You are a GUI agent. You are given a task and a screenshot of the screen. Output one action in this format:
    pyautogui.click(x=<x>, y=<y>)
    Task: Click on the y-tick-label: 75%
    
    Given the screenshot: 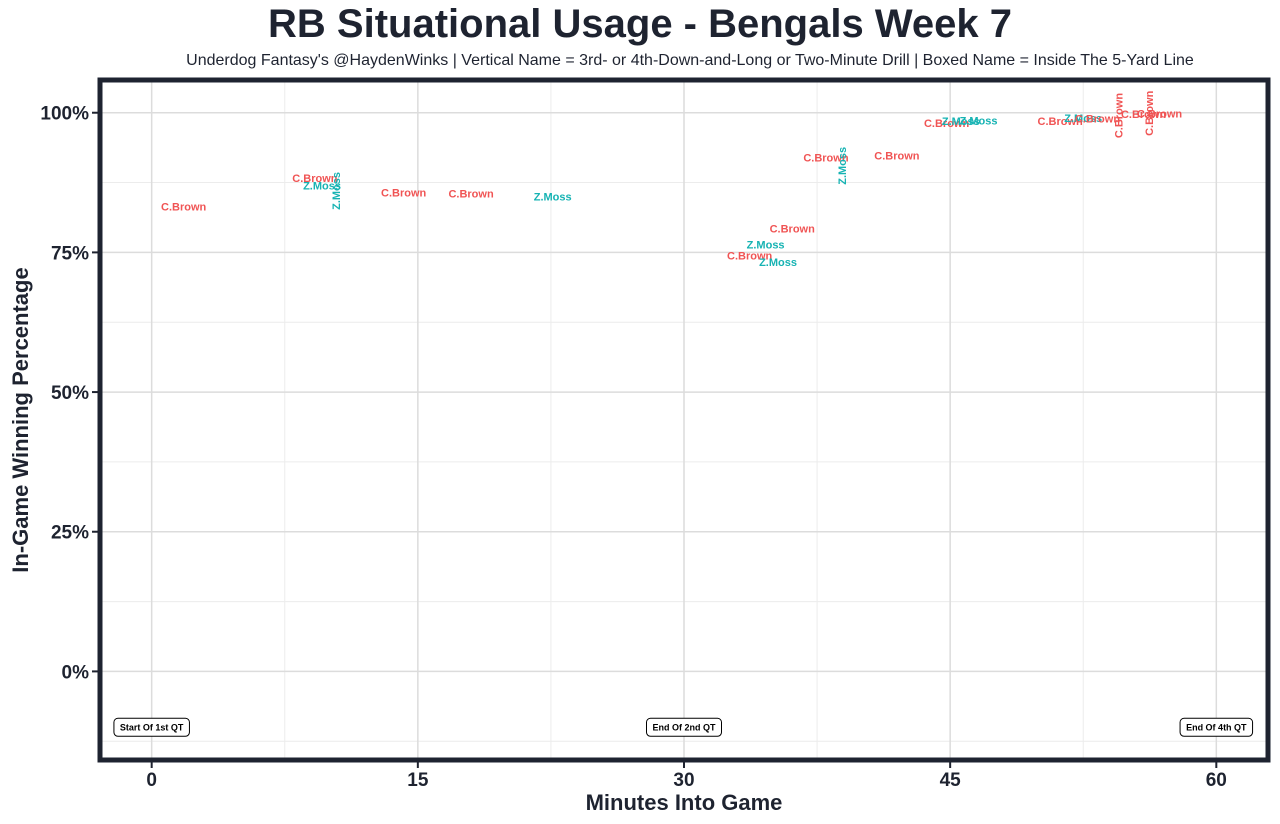 What is the action you would take?
    pyautogui.click(x=70, y=253)
    